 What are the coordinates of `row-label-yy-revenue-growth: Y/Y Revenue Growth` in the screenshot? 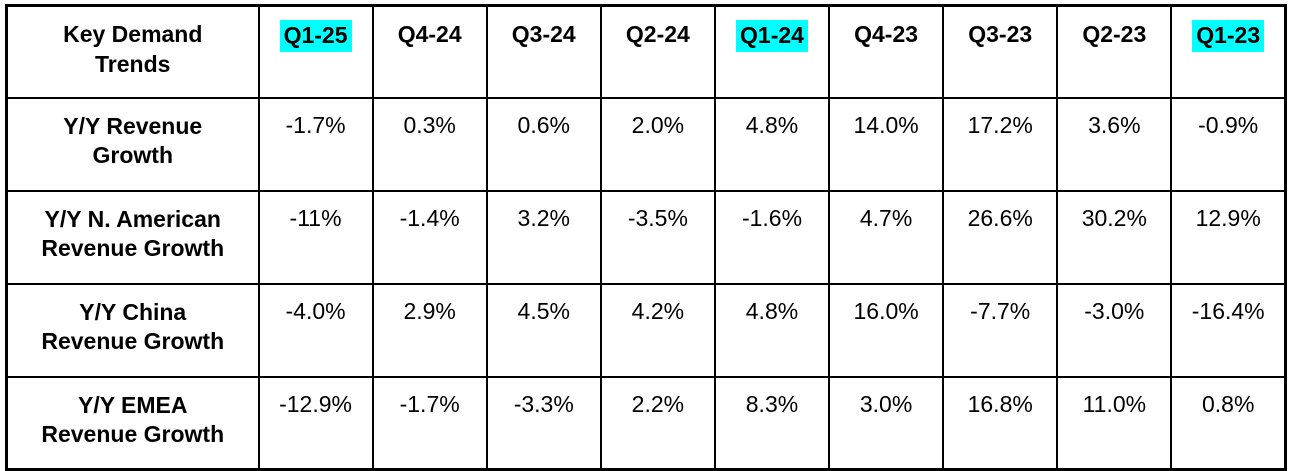 It's located at (132, 144).